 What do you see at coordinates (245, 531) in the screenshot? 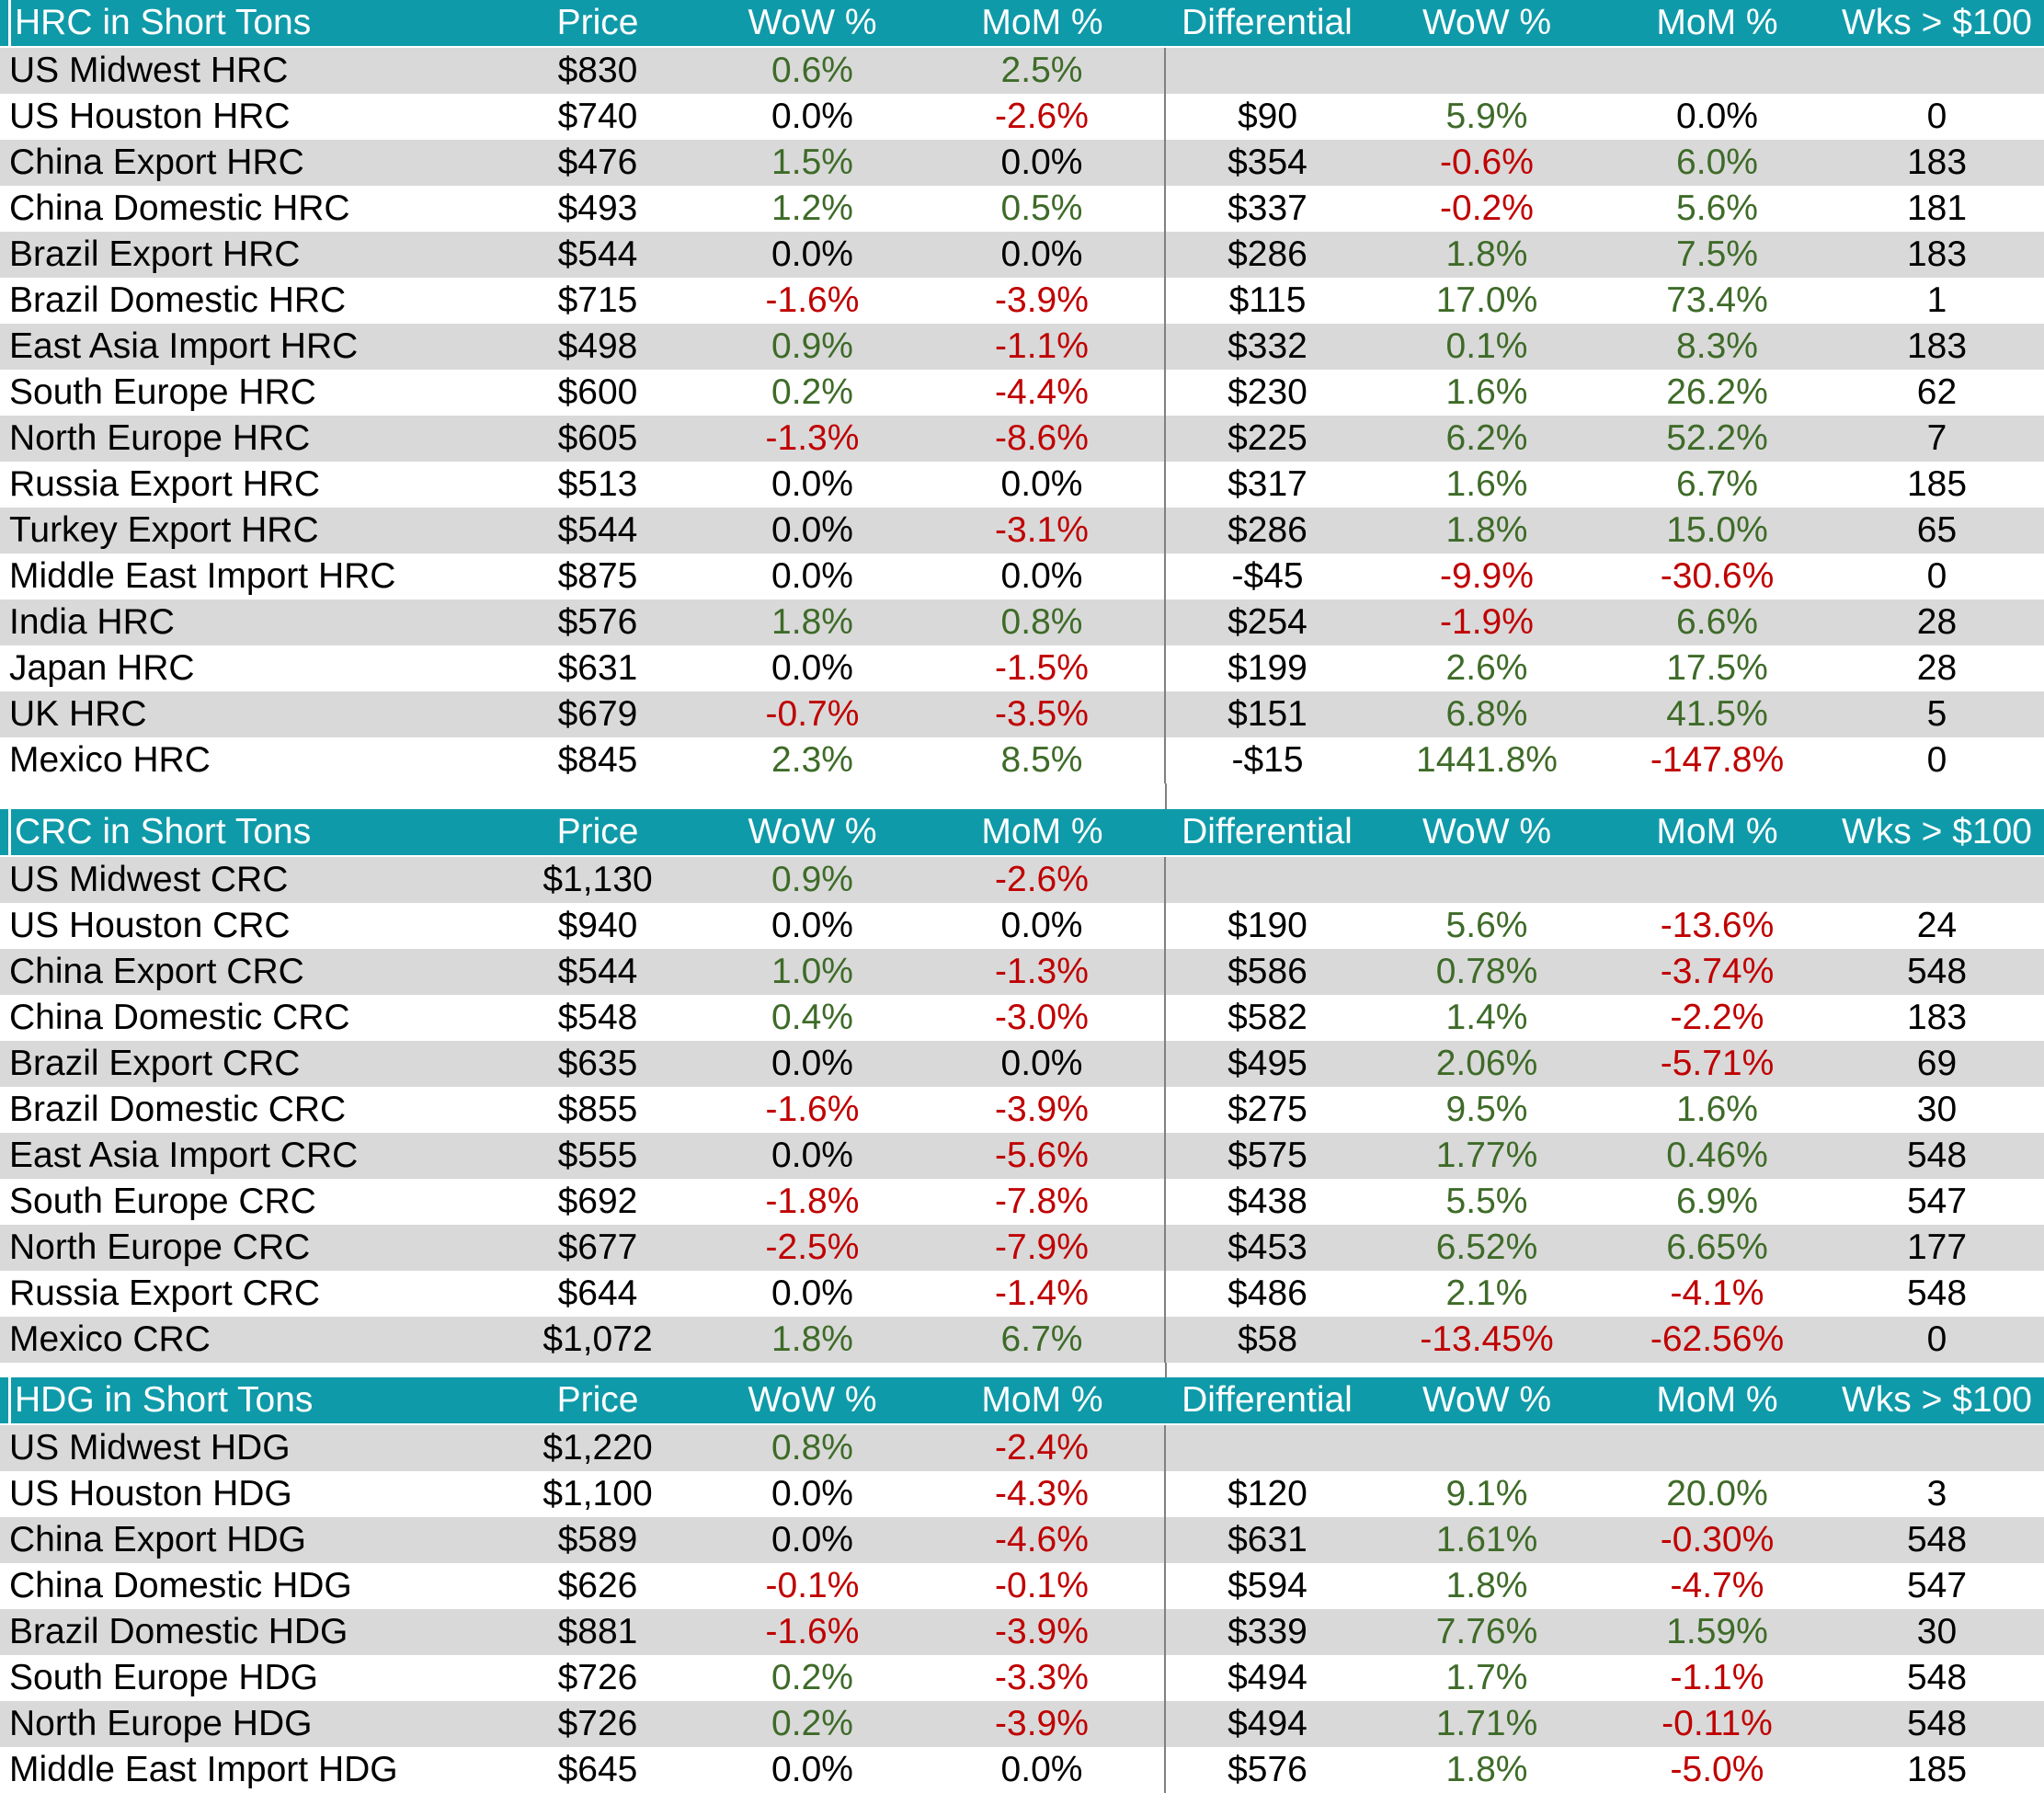
I see `row-label: Turkey Export HRC` at bounding box center [245, 531].